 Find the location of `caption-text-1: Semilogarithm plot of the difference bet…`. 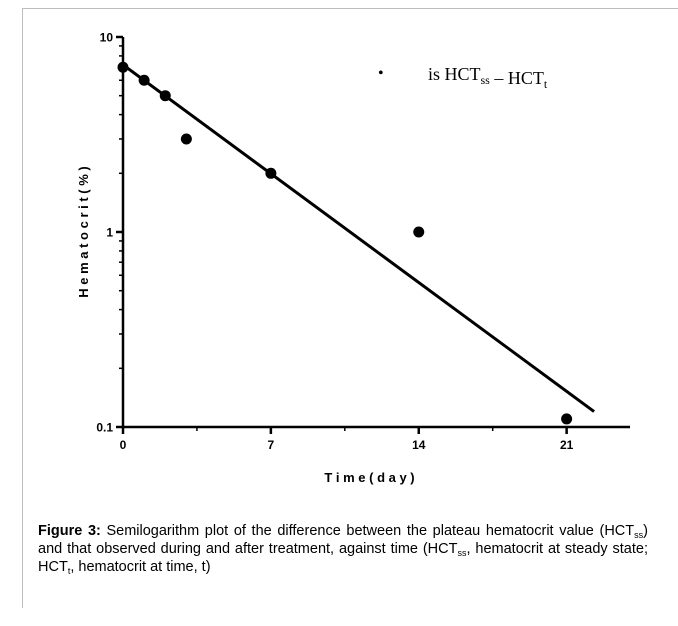

caption-text-1: Semilogarithm plot of the difference bet… is located at coordinates (367, 531).